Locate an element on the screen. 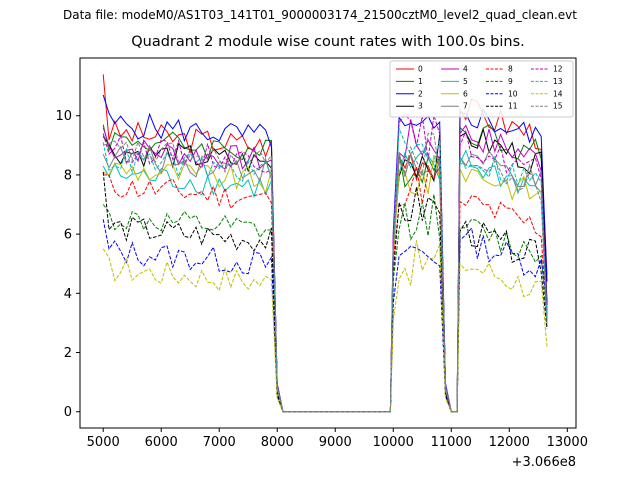 This screenshot has width=640, height=480. legend-label-4: 4 is located at coordinates (465, 69).